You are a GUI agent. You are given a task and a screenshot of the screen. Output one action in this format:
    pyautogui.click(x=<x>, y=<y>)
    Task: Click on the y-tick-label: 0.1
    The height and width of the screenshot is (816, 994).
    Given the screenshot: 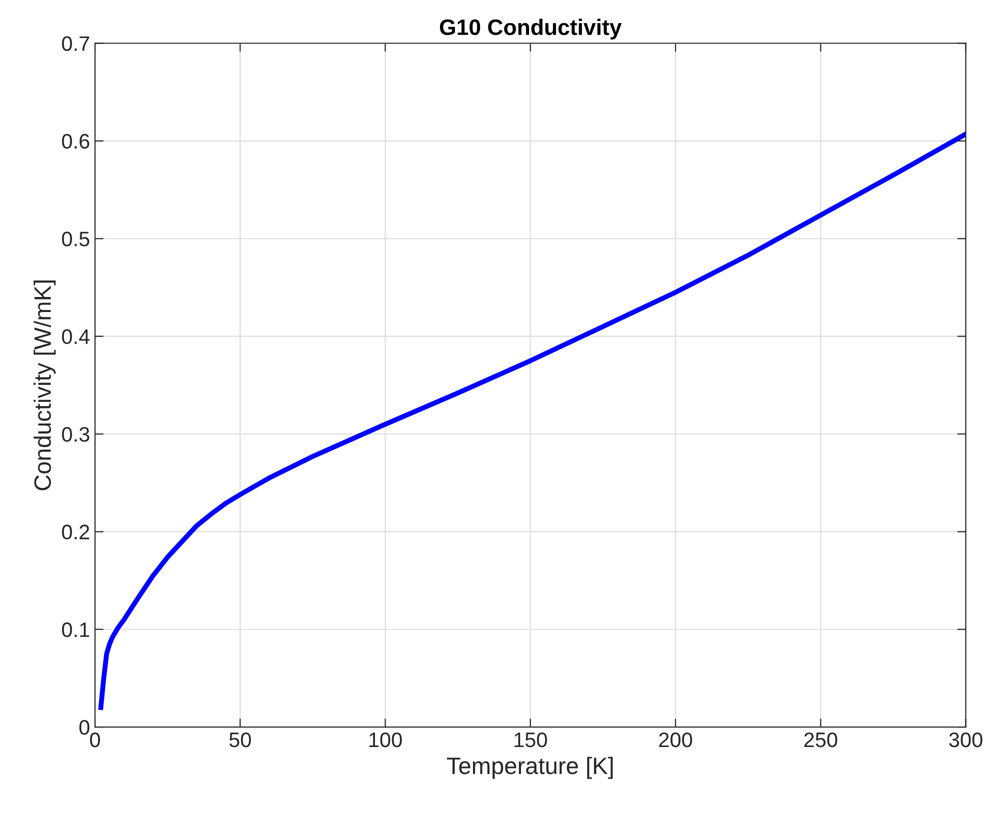 What is the action you would take?
    pyautogui.click(x=76, y=630)
    